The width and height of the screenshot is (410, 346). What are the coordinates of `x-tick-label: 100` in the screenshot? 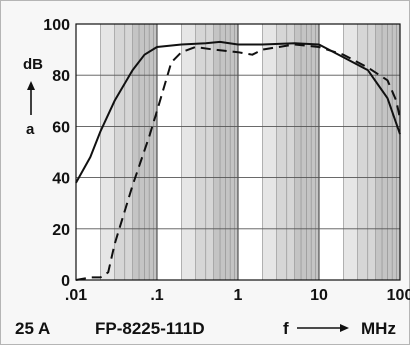 It's located at (398, 295).